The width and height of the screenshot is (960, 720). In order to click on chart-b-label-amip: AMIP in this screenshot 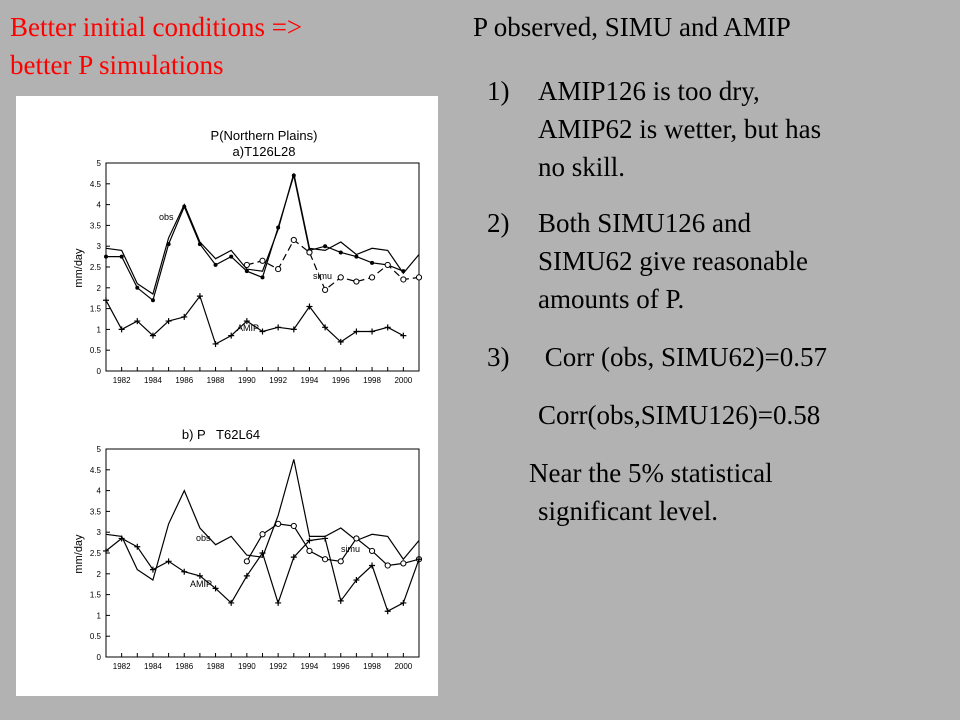, I will do `click(201, 584)`.